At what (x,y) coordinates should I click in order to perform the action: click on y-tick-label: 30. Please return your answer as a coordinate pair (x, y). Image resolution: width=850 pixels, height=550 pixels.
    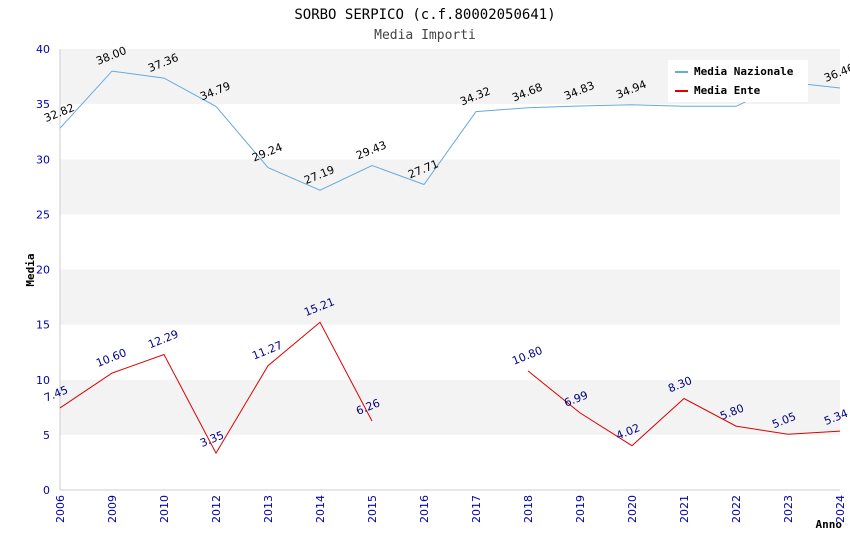
    Looking at the image, I should click on (43, 159).